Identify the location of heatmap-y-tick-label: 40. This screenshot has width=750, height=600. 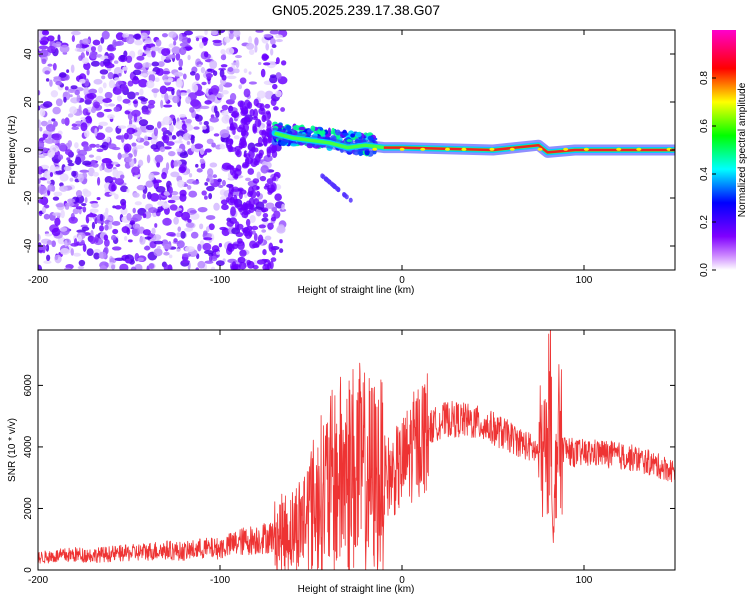
(28, 54).